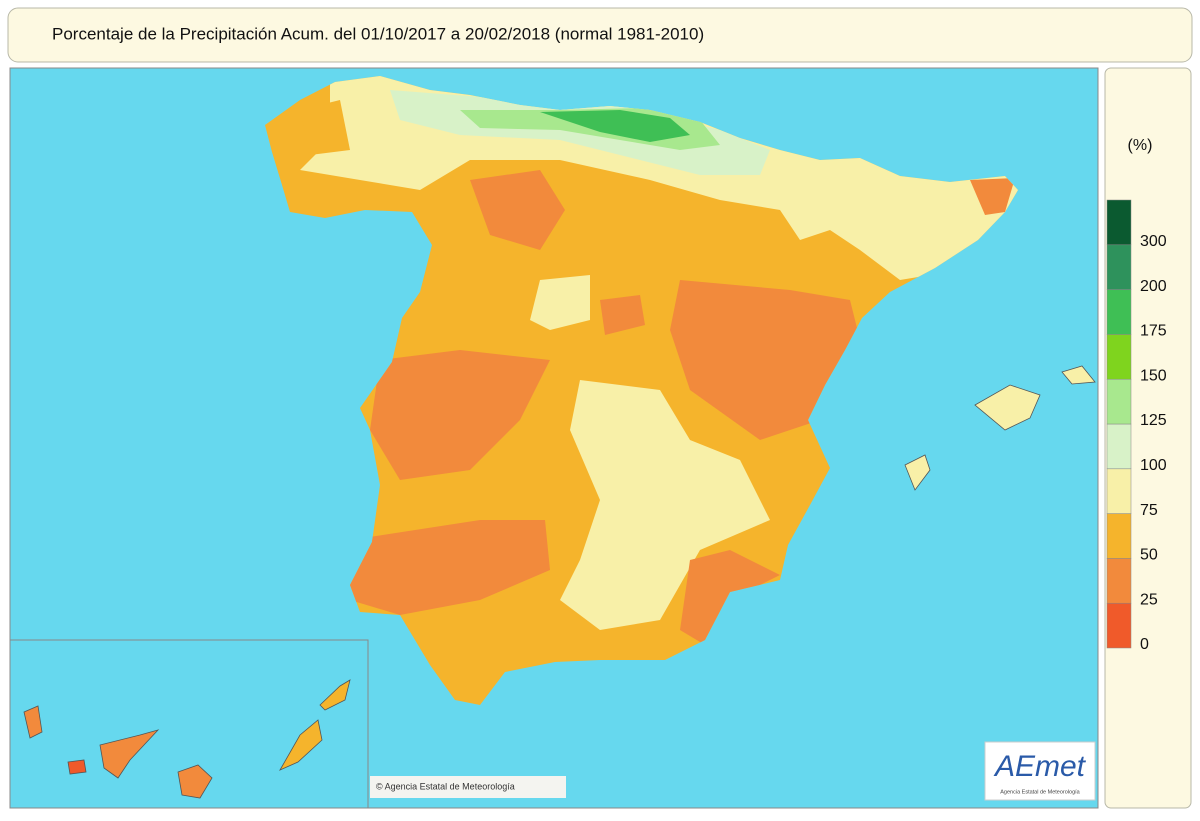  I want to click on credit: © Agencia Estatal de Meteorología, so click(445, 786).